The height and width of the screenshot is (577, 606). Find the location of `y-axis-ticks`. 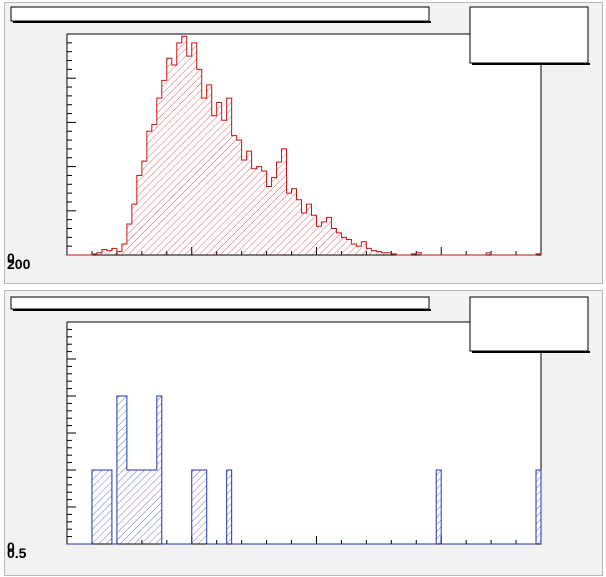

y-axis-ticks is located at coordinates (71, 433).